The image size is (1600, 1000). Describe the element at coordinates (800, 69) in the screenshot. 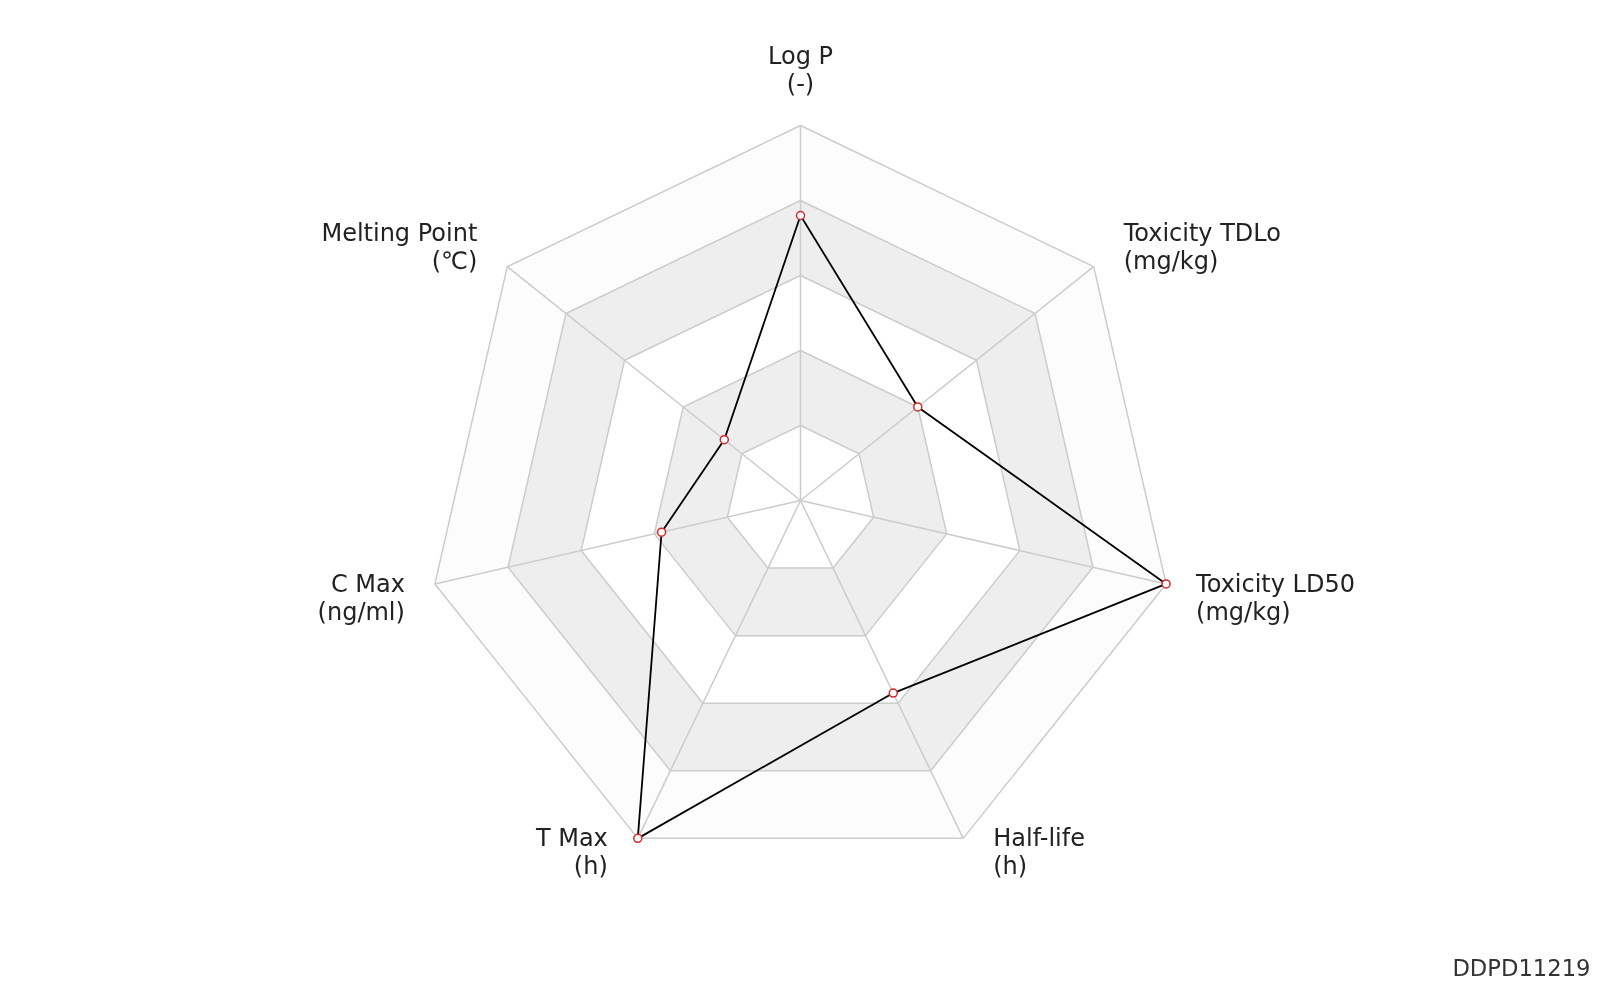

I see `spoke-label: Log P (-)` at that location.